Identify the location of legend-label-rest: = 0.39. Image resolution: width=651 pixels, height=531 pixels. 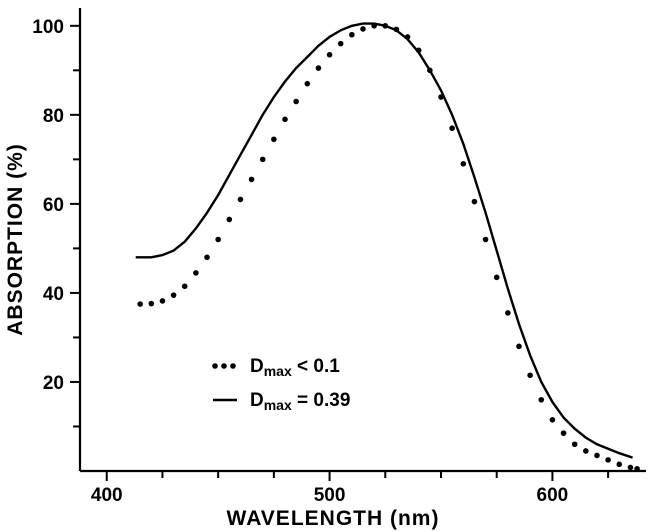
(321, 400).